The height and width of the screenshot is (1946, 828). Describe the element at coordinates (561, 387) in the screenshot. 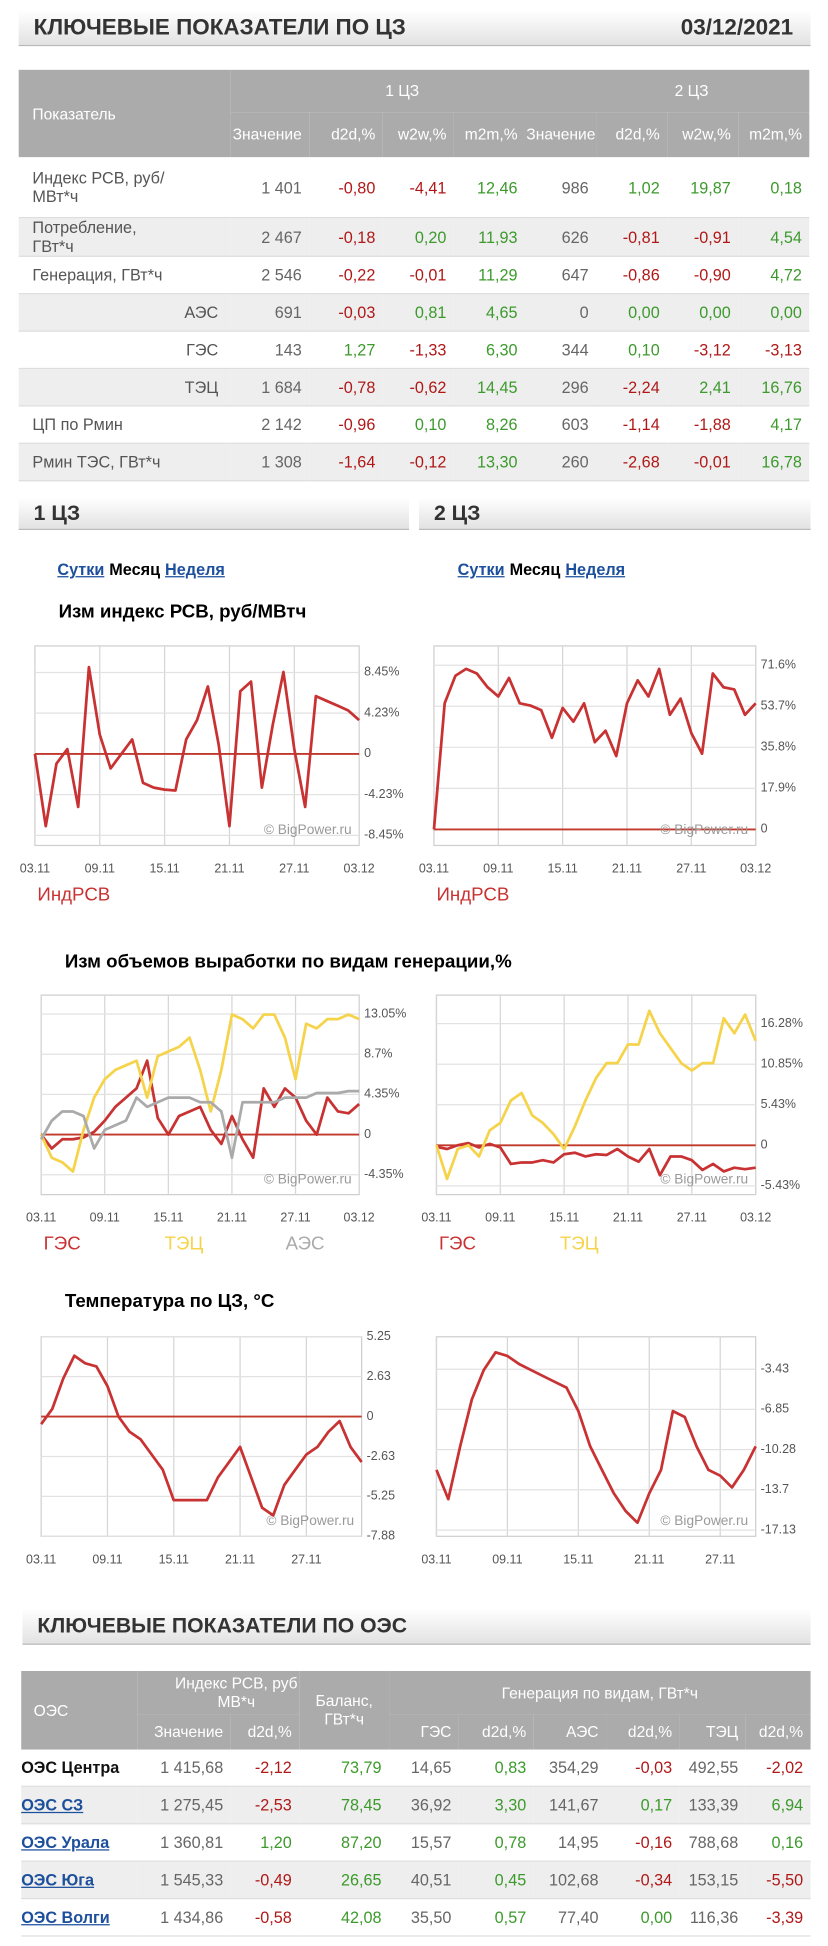

I see `cell: 296` at that location.